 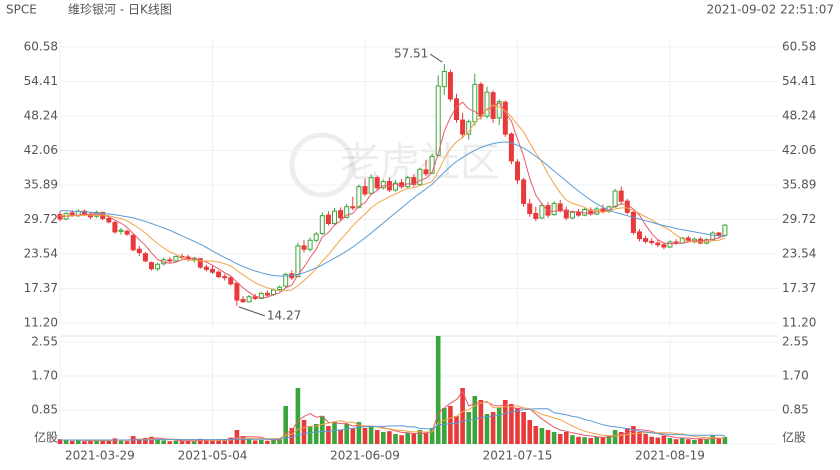 What do you see at coordinates (100, 456) in the screenshot?
I see `x-tick-label: 2021-03-29` at bounding box center [100, 456].